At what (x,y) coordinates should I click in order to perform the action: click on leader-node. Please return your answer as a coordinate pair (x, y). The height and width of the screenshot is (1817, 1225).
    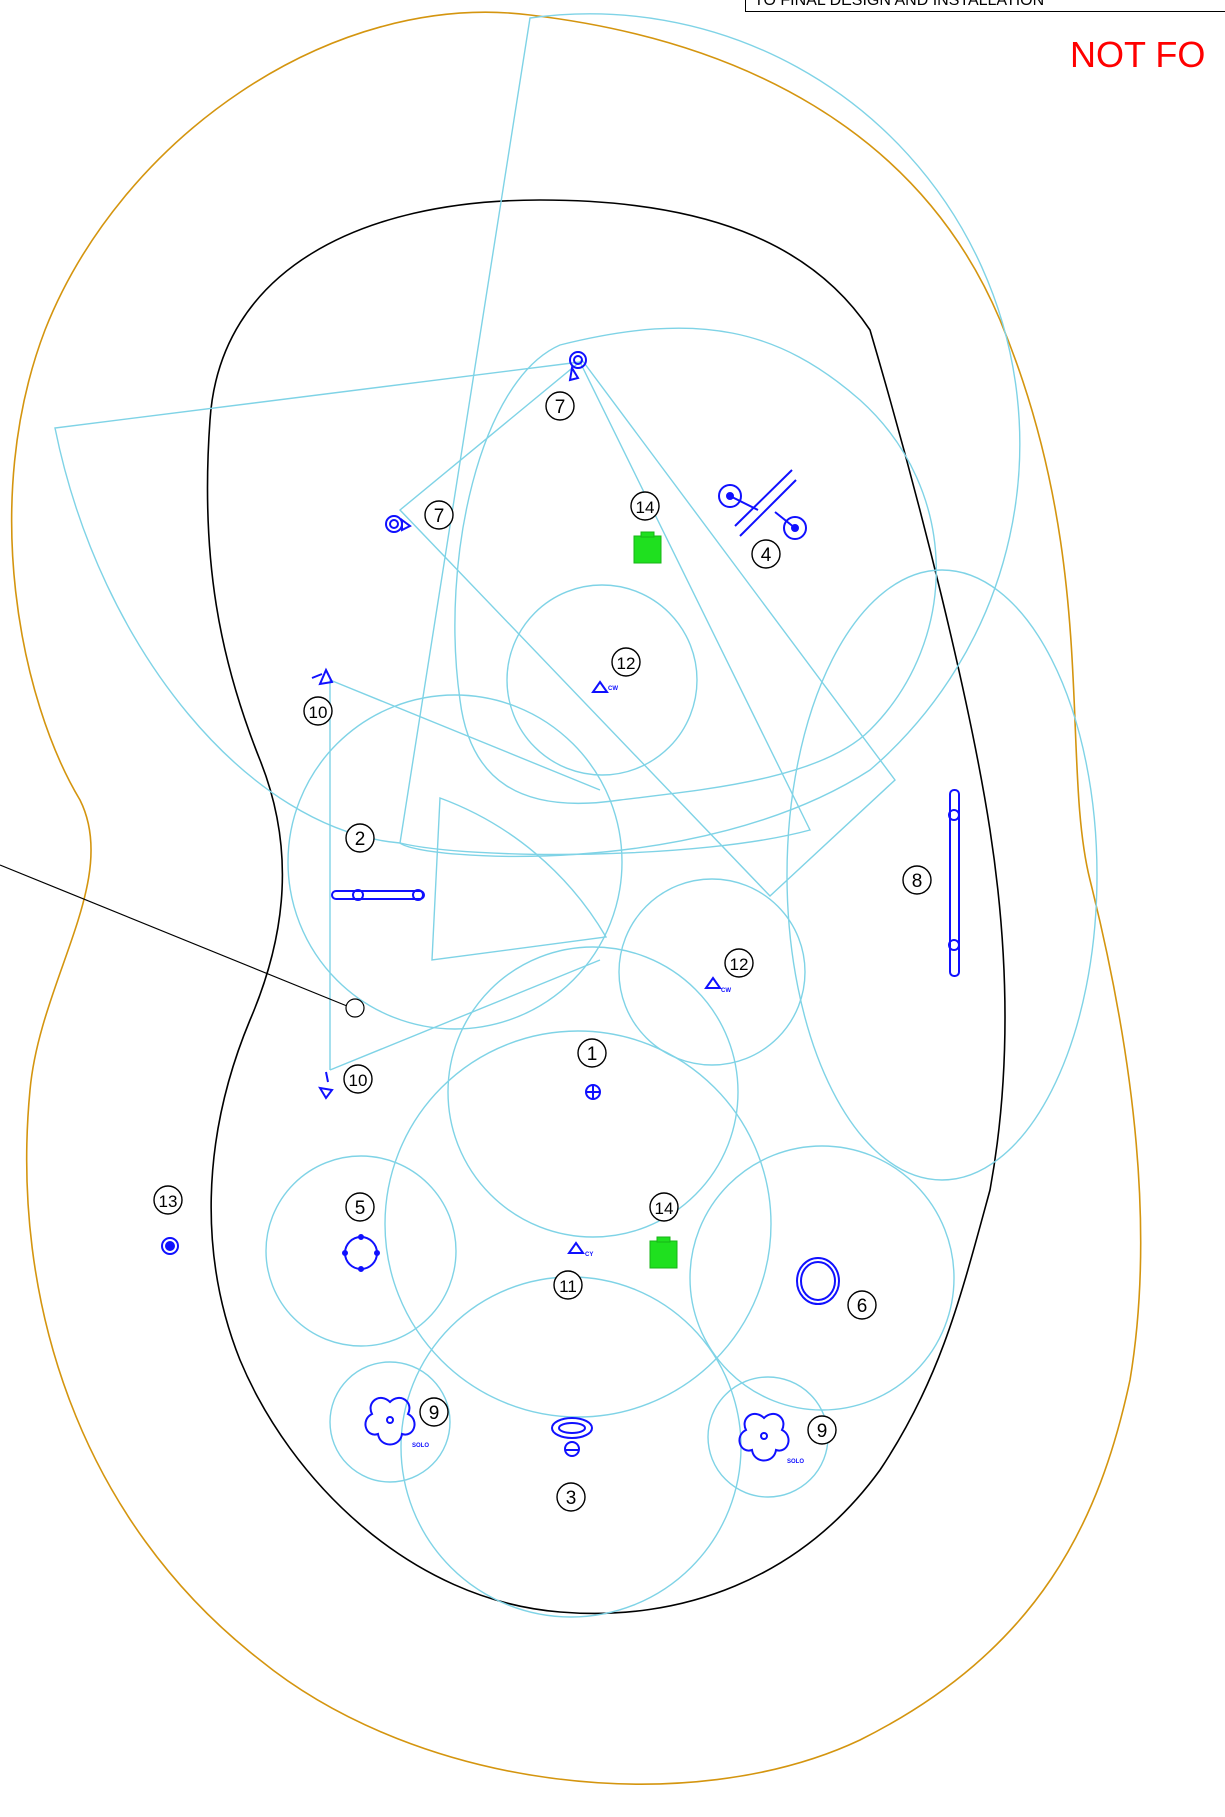
    Looking at the image, I should click on (355, 1008).